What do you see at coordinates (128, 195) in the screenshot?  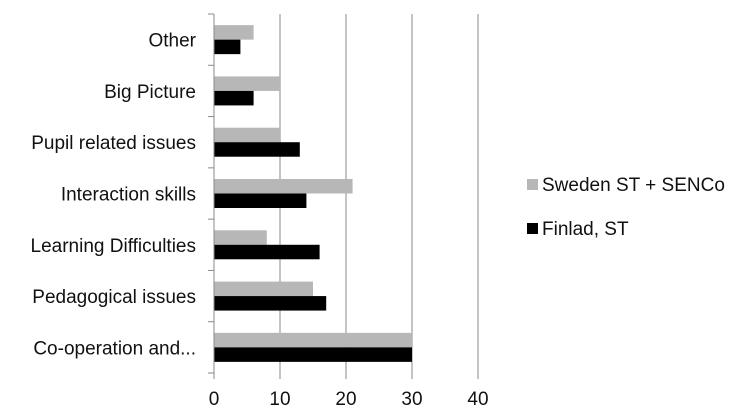 I see `category-label-3: Interaction skills` at bounding box center [128, 195].